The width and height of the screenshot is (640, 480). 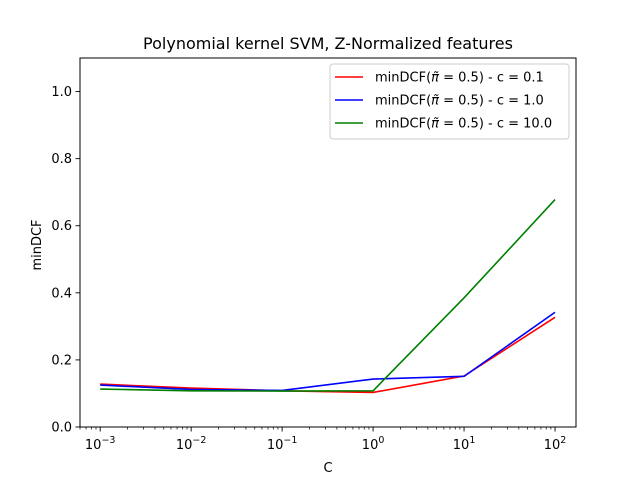 I want to click on x-tick-label-4: 10¹, so click(x=464, y=444).